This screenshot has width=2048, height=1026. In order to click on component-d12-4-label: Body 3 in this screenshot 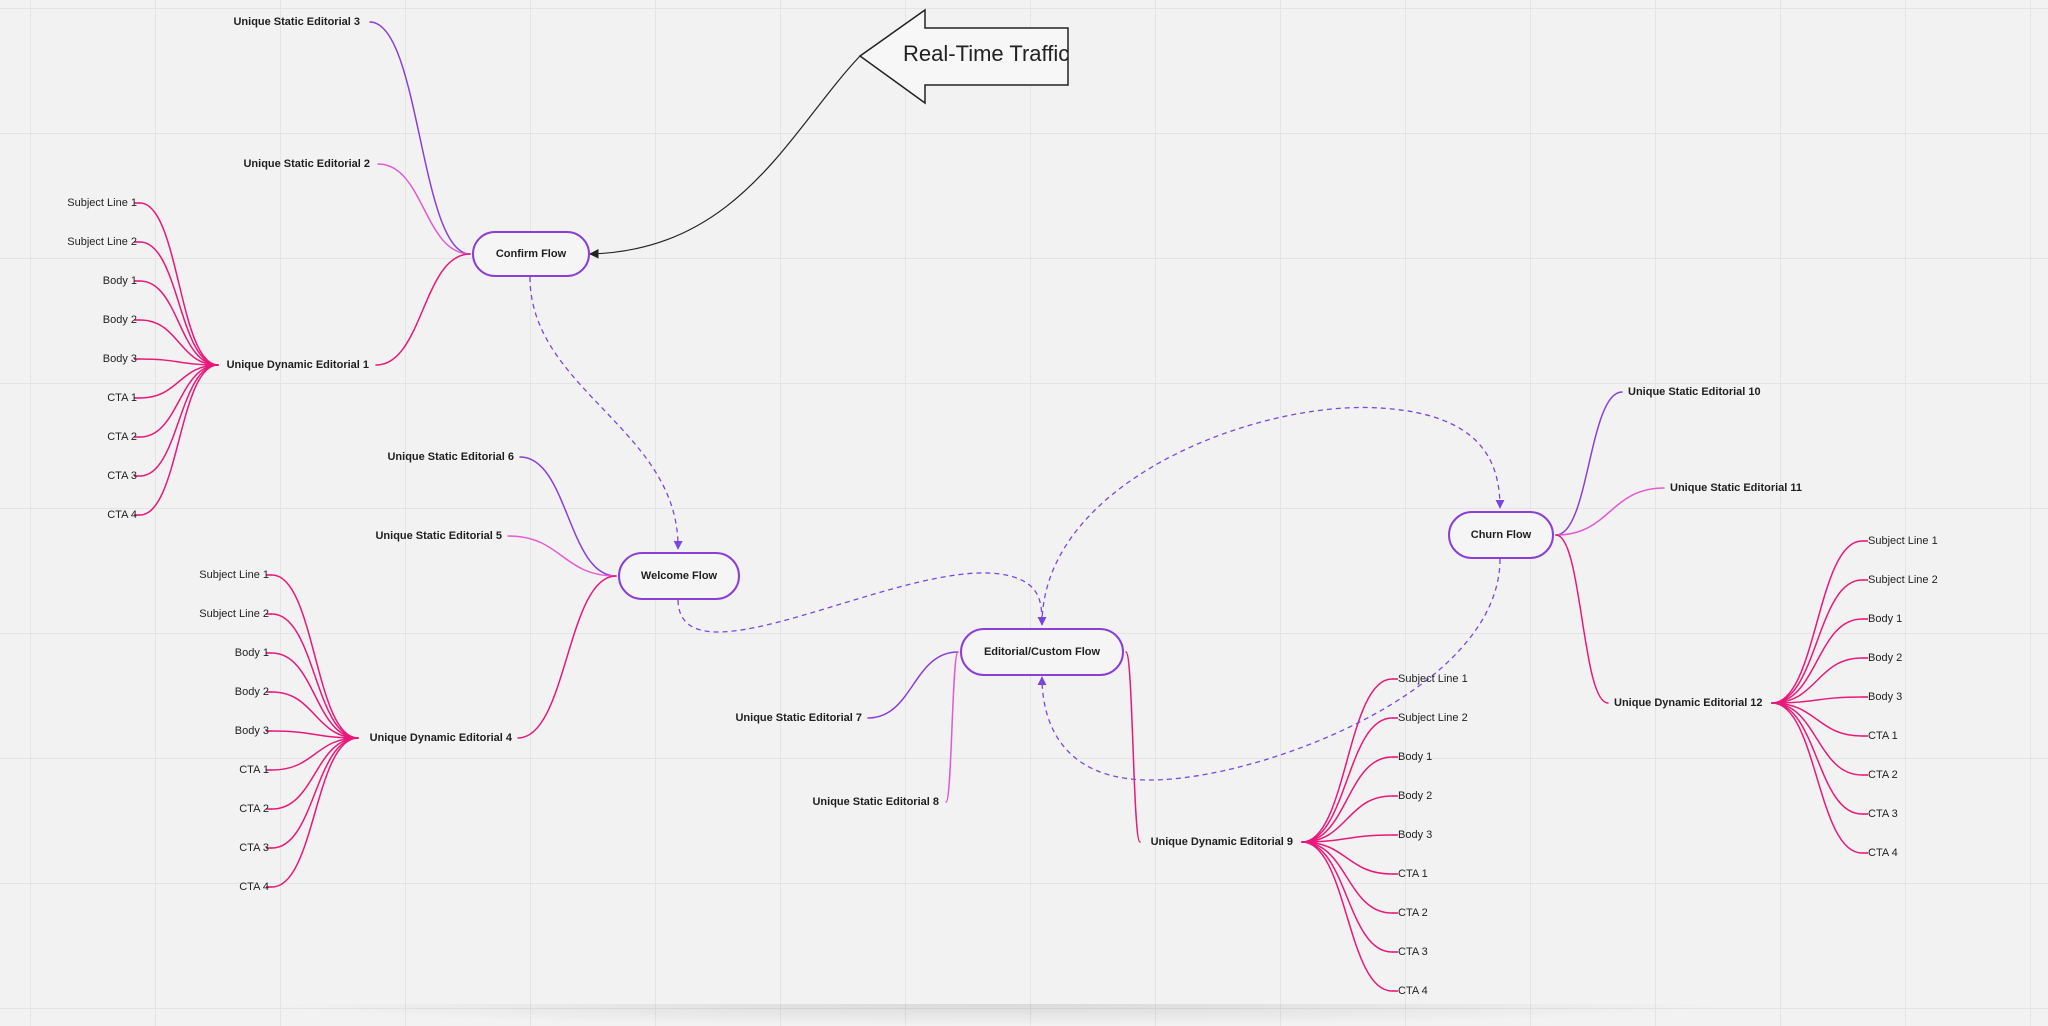, I will do `click(1885, 697)`.